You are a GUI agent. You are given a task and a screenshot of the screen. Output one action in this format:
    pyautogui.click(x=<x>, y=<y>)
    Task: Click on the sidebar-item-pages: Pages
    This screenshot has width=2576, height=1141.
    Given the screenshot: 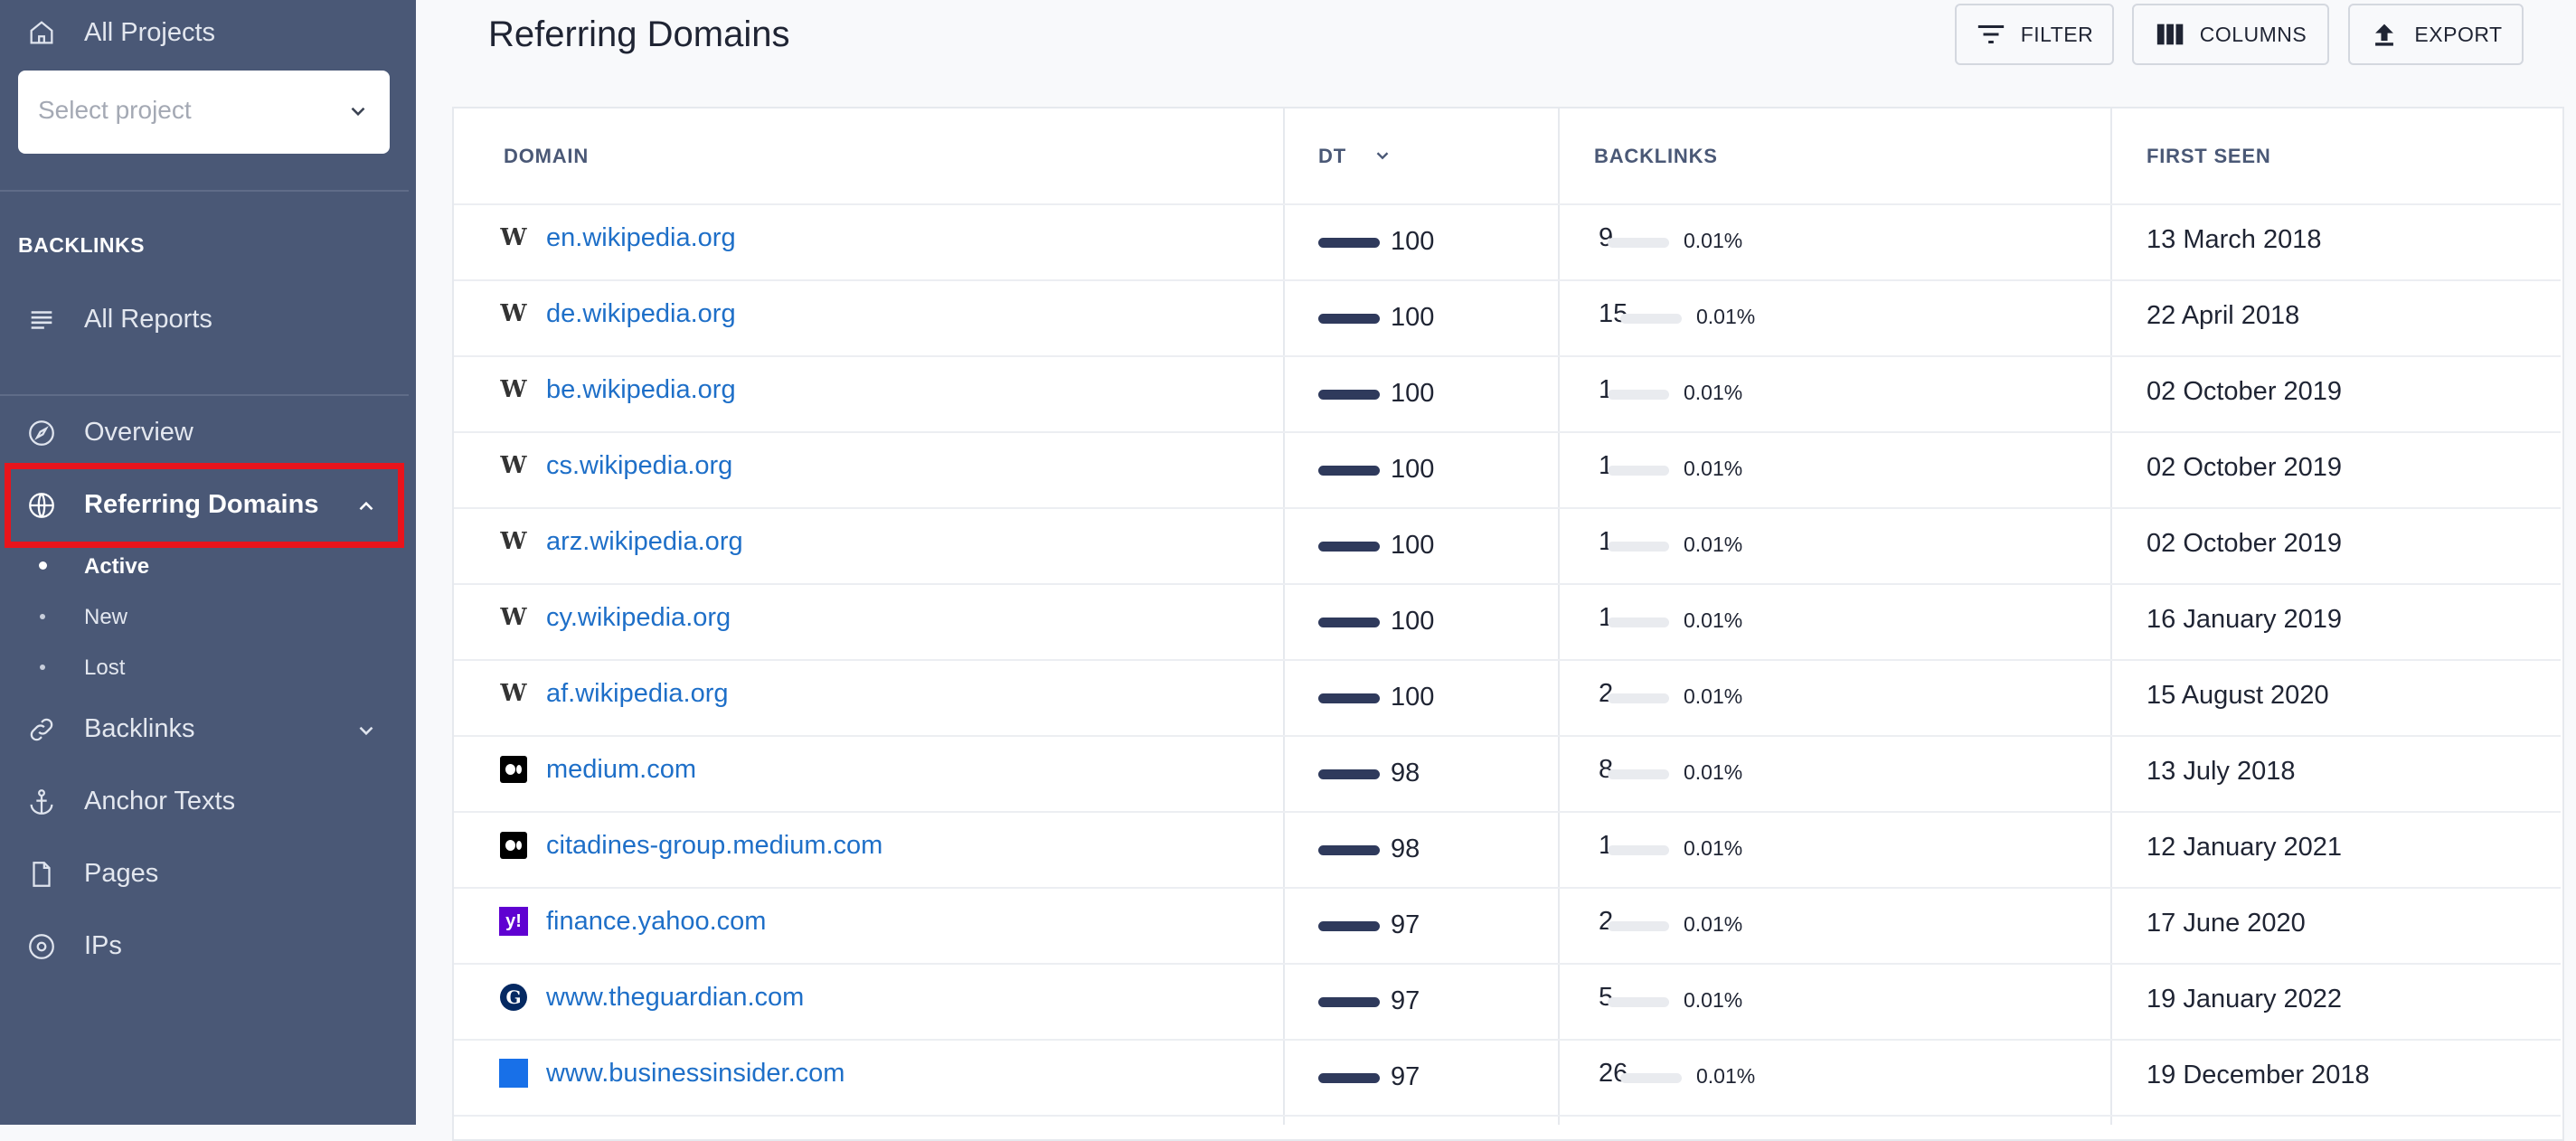 What is the action you would take?
    pyautogui.click(x=205, y=874)
    